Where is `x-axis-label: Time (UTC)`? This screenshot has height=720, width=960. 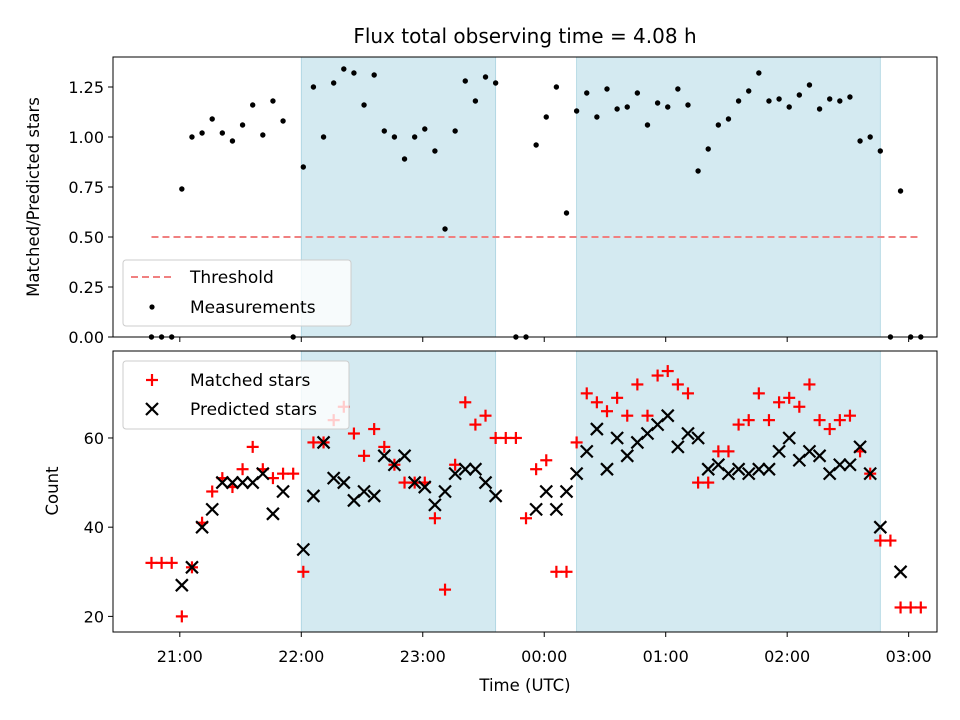 x-axis-label: Time (UTC) is located at coordinates (524, 685).